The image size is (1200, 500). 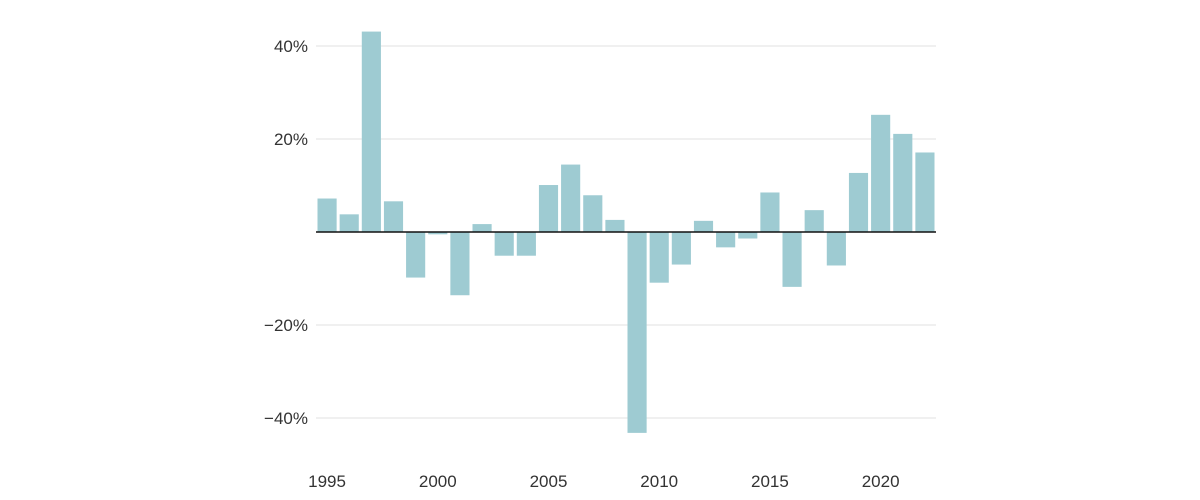 What do you see at coordinates (659, 257) in the screenshot?
I see `bar-2010` at bounding box center [659, 257].